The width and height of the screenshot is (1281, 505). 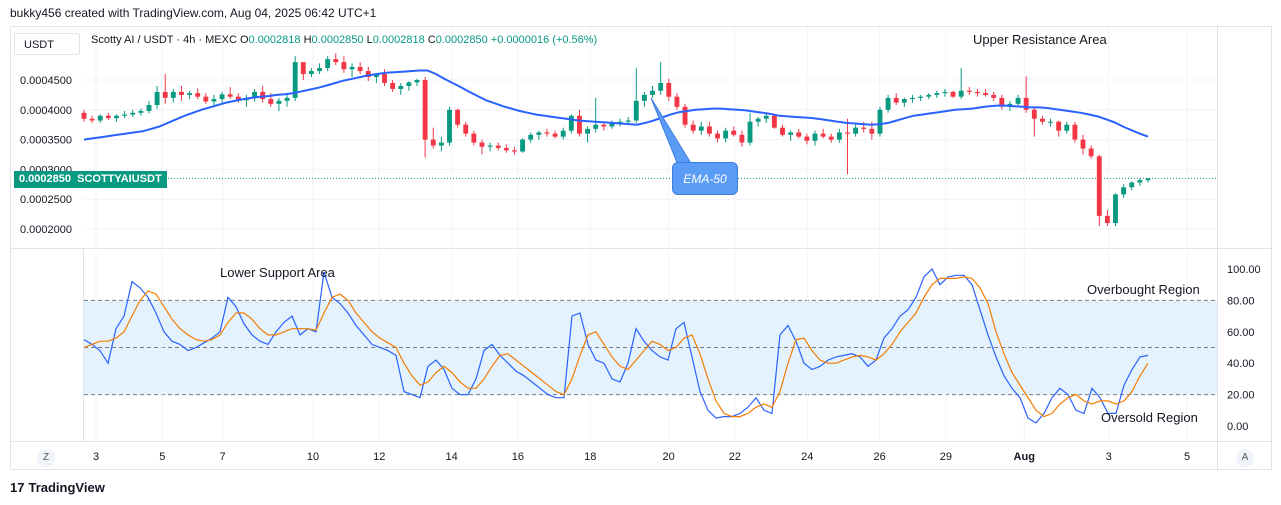 I want to click on oversold-label: Oversold Region, so click(x=1149, y=417).